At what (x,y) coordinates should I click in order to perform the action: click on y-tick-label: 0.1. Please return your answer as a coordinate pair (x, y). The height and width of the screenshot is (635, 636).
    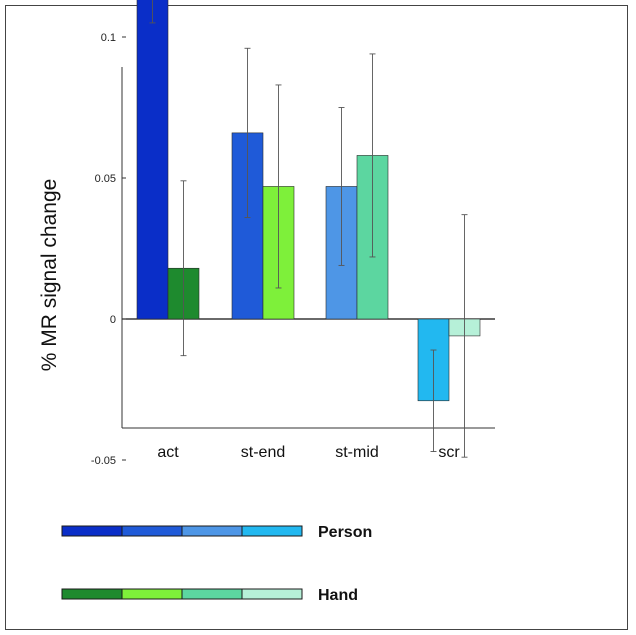
    Looking at the image, I should click on (108, 38).